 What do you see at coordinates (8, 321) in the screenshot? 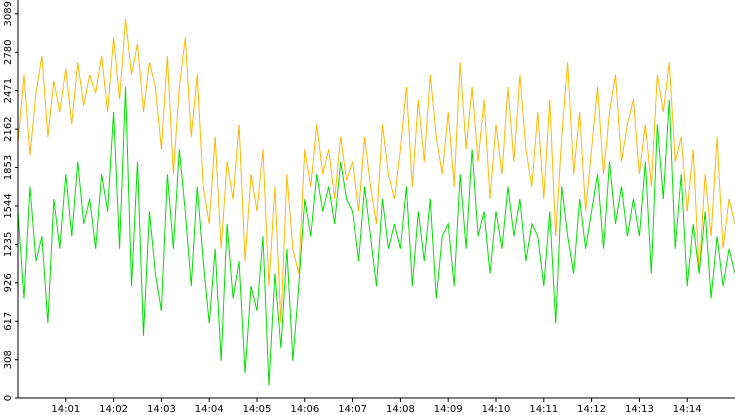
I see `y-tick-label: 617` at bounding box center [8, 321].